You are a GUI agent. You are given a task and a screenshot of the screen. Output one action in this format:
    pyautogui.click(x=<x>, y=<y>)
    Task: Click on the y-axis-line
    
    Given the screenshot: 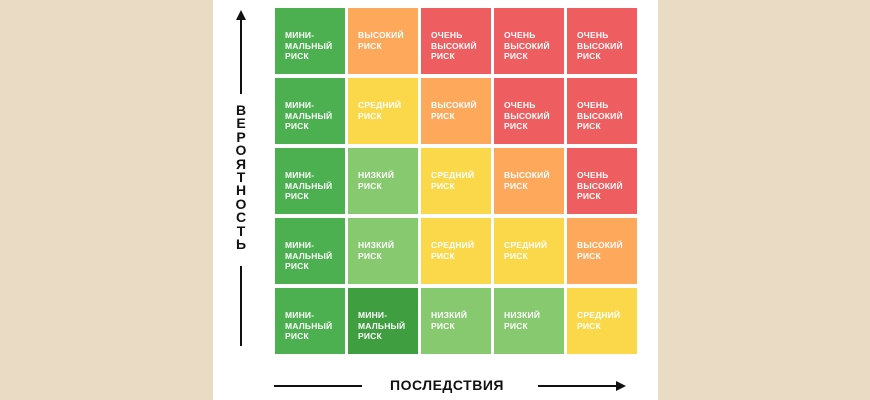 What is the action you would take?
    pyautogui.click(x=241, y=306)
    